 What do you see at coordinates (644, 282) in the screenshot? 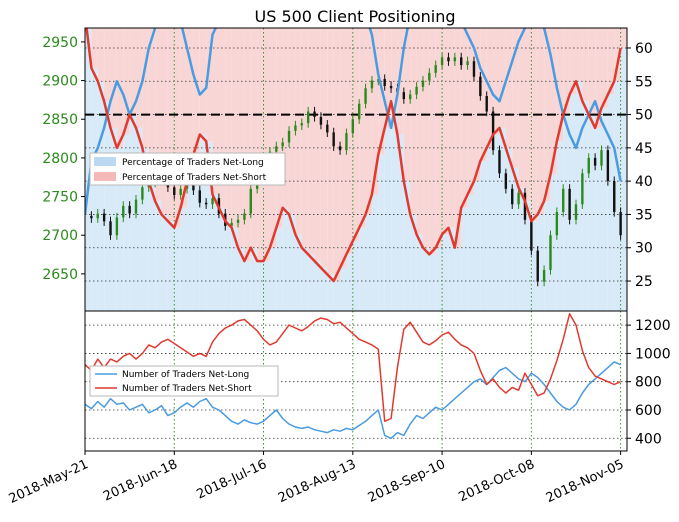
I see `right-axis-tick-label: 25` at bounding box center [644, 282].